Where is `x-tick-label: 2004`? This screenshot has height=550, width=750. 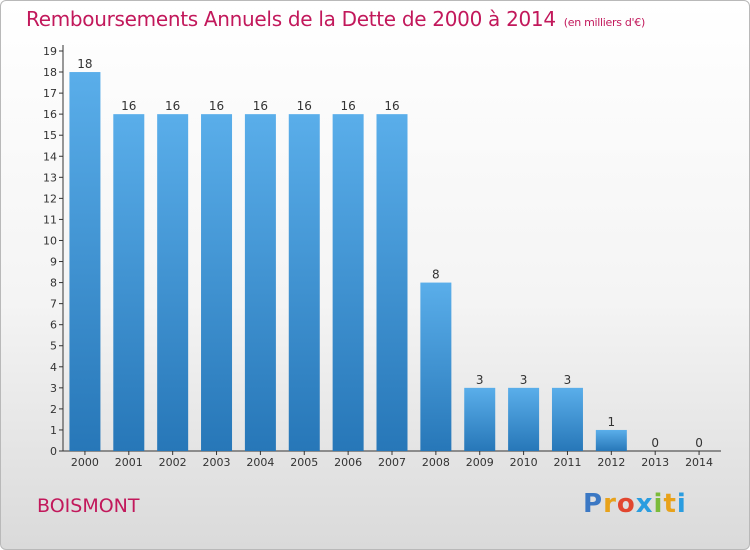 x-tick-label: 2004 is located at coordinates (260, 462).